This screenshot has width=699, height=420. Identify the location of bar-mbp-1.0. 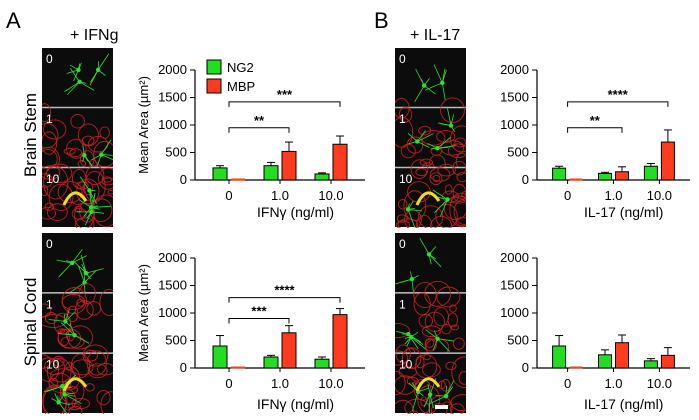
(622, 355).